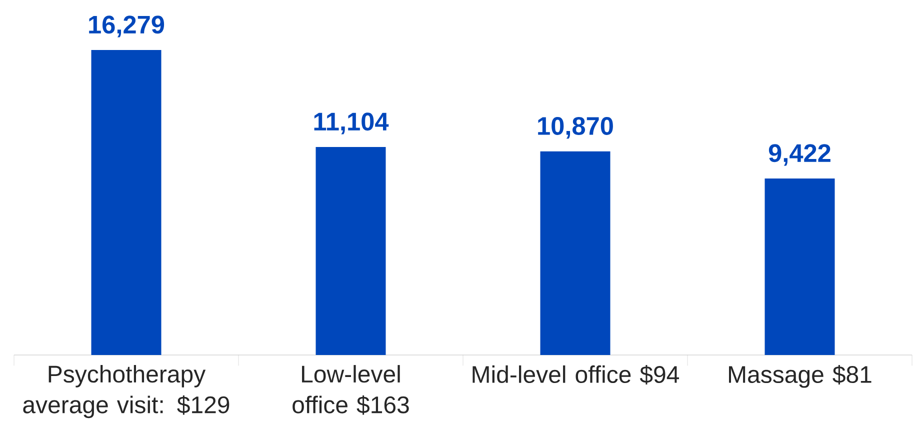  I want to click on data-label: 11,104, so click(351, 123).